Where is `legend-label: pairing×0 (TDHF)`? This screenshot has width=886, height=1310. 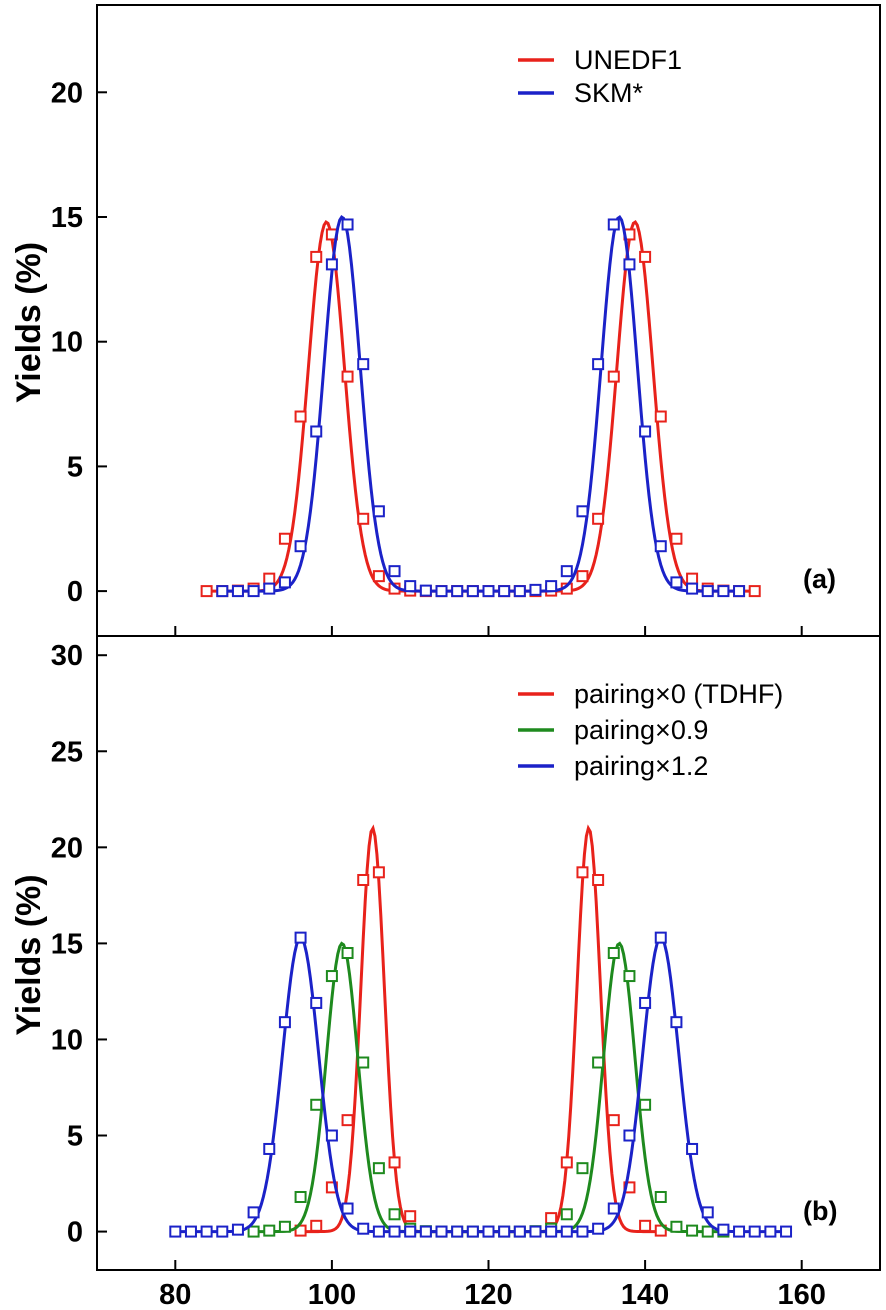
legend-label: pairing×0 (TDHF) is located at coordinates (678, 694).